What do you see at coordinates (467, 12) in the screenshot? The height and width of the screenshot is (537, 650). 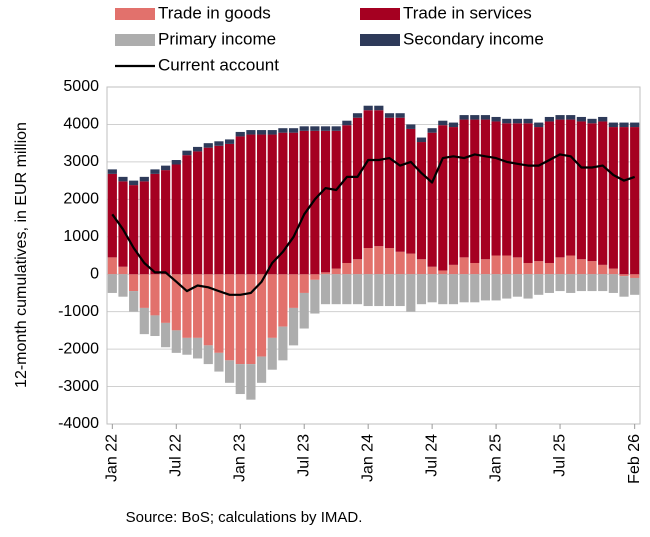 I see `legend-label: Trade in services` at bounding box center [467, 12].